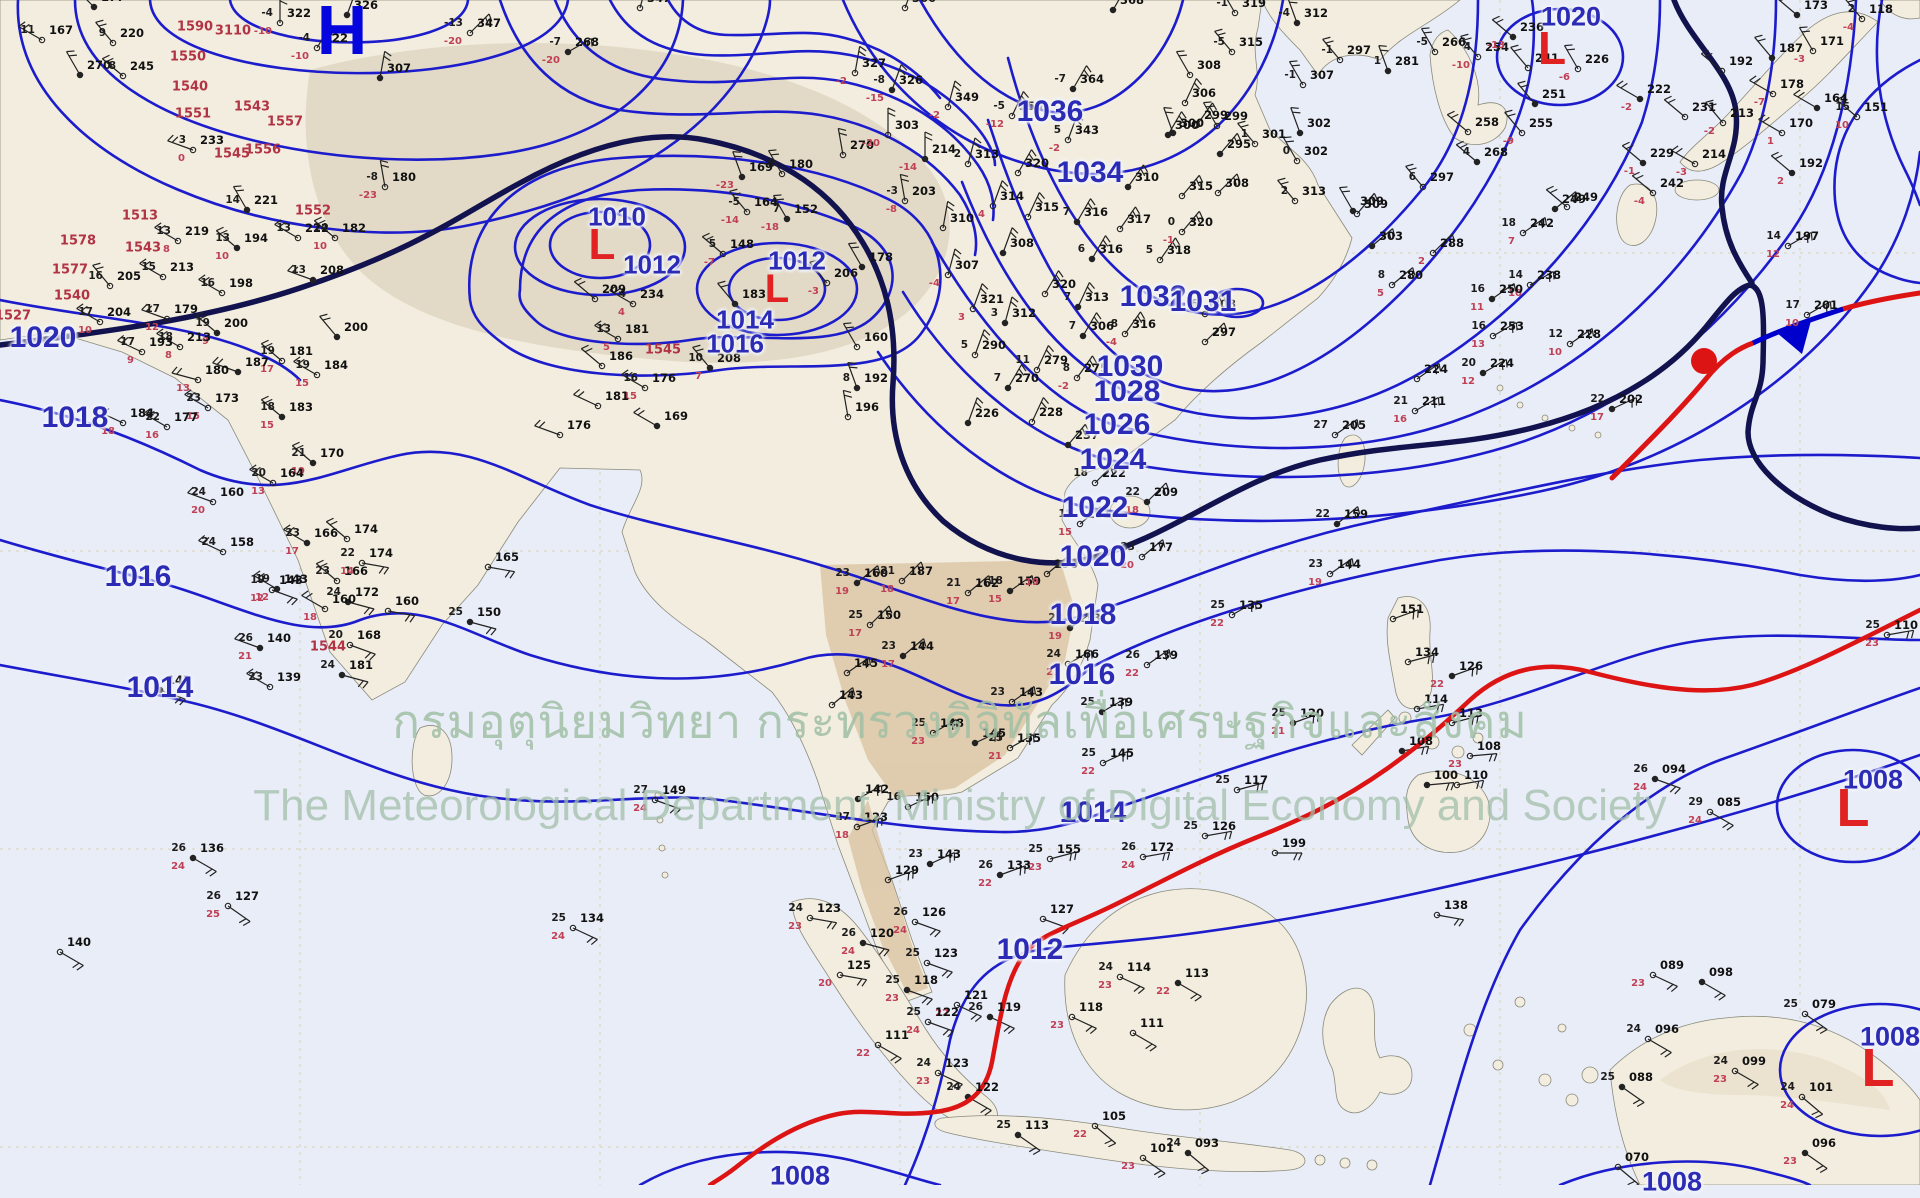 The image size is (1920, 1198). I want to click on height-value: 1543, so click(252, 107).